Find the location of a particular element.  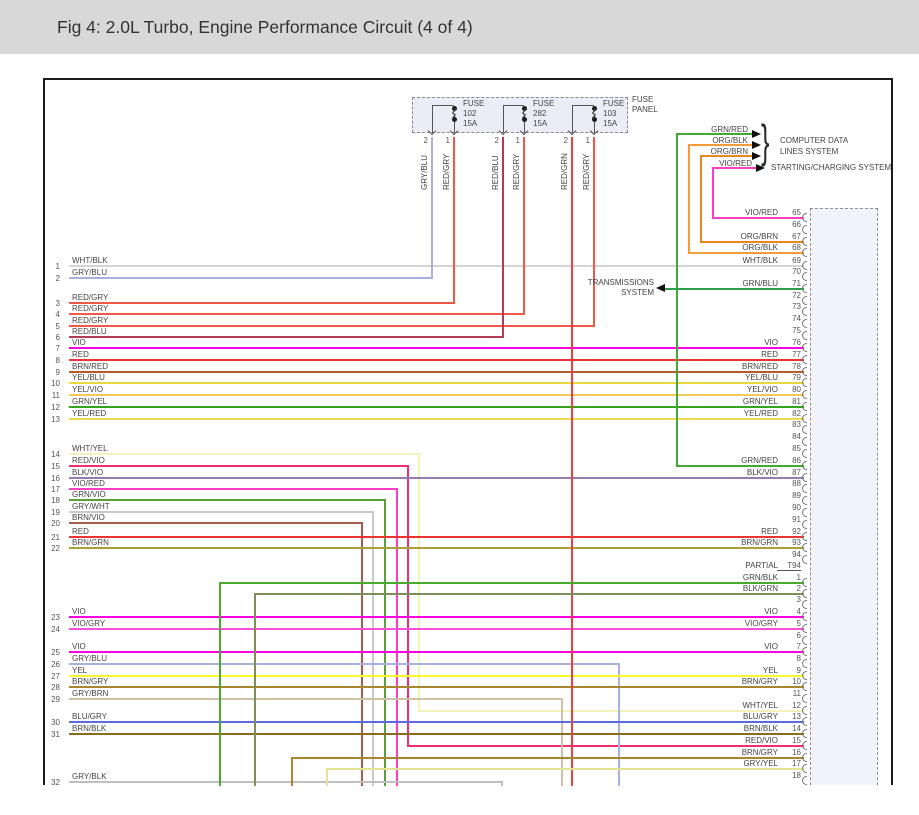

partial-connector-ref: T94 is located at coordinates (789, 566).